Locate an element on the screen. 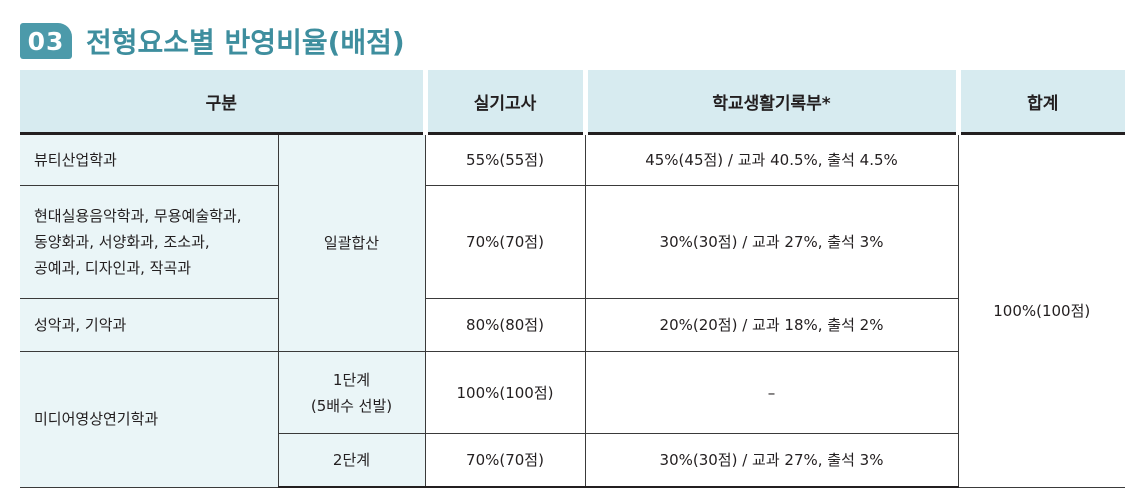  header-total: 합계 is located at coordinates (1040, 102).